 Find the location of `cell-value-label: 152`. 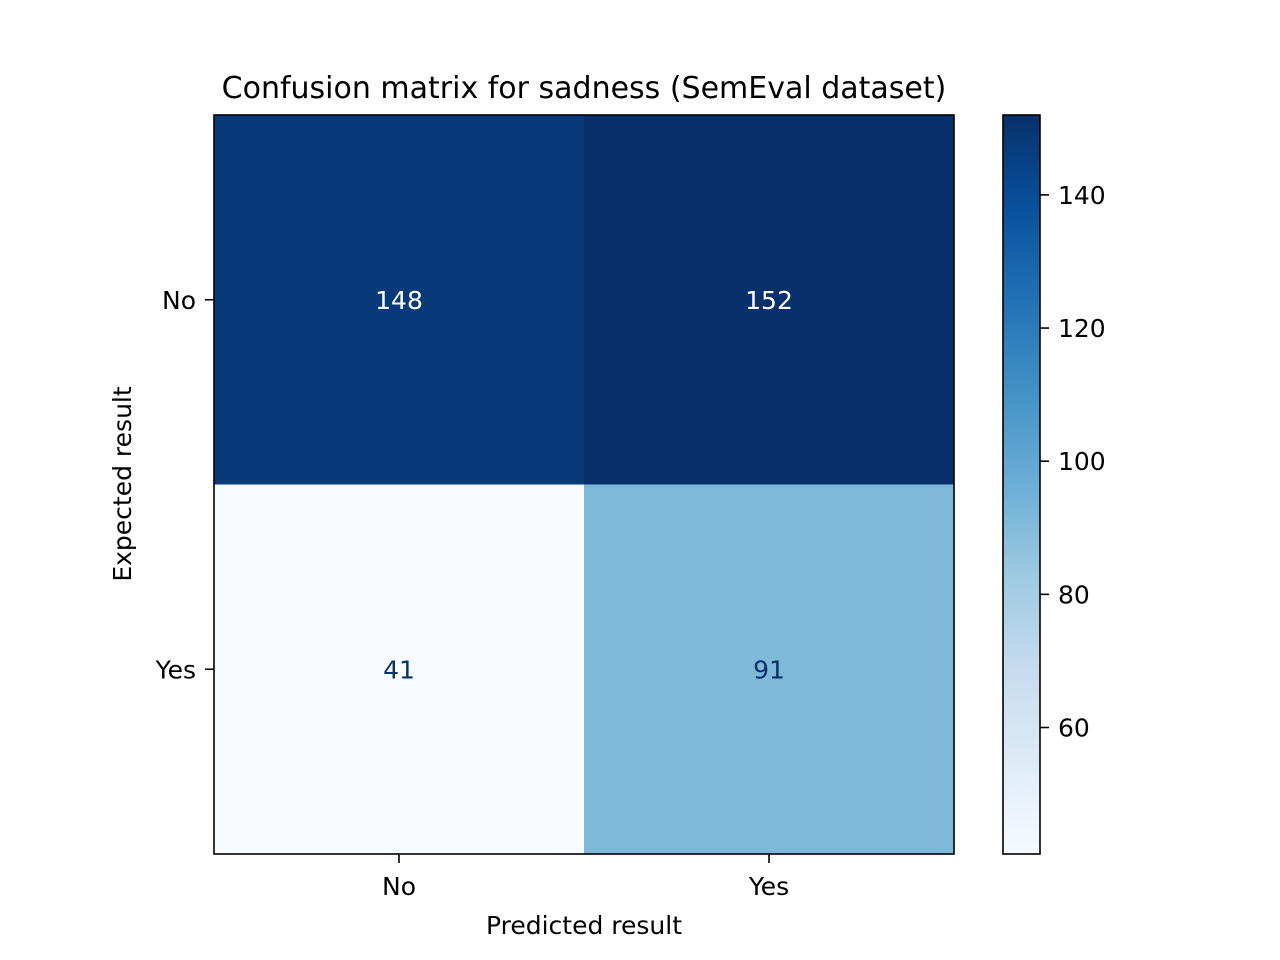

cell-value-label: 152 is located at coordinates (769, 300).